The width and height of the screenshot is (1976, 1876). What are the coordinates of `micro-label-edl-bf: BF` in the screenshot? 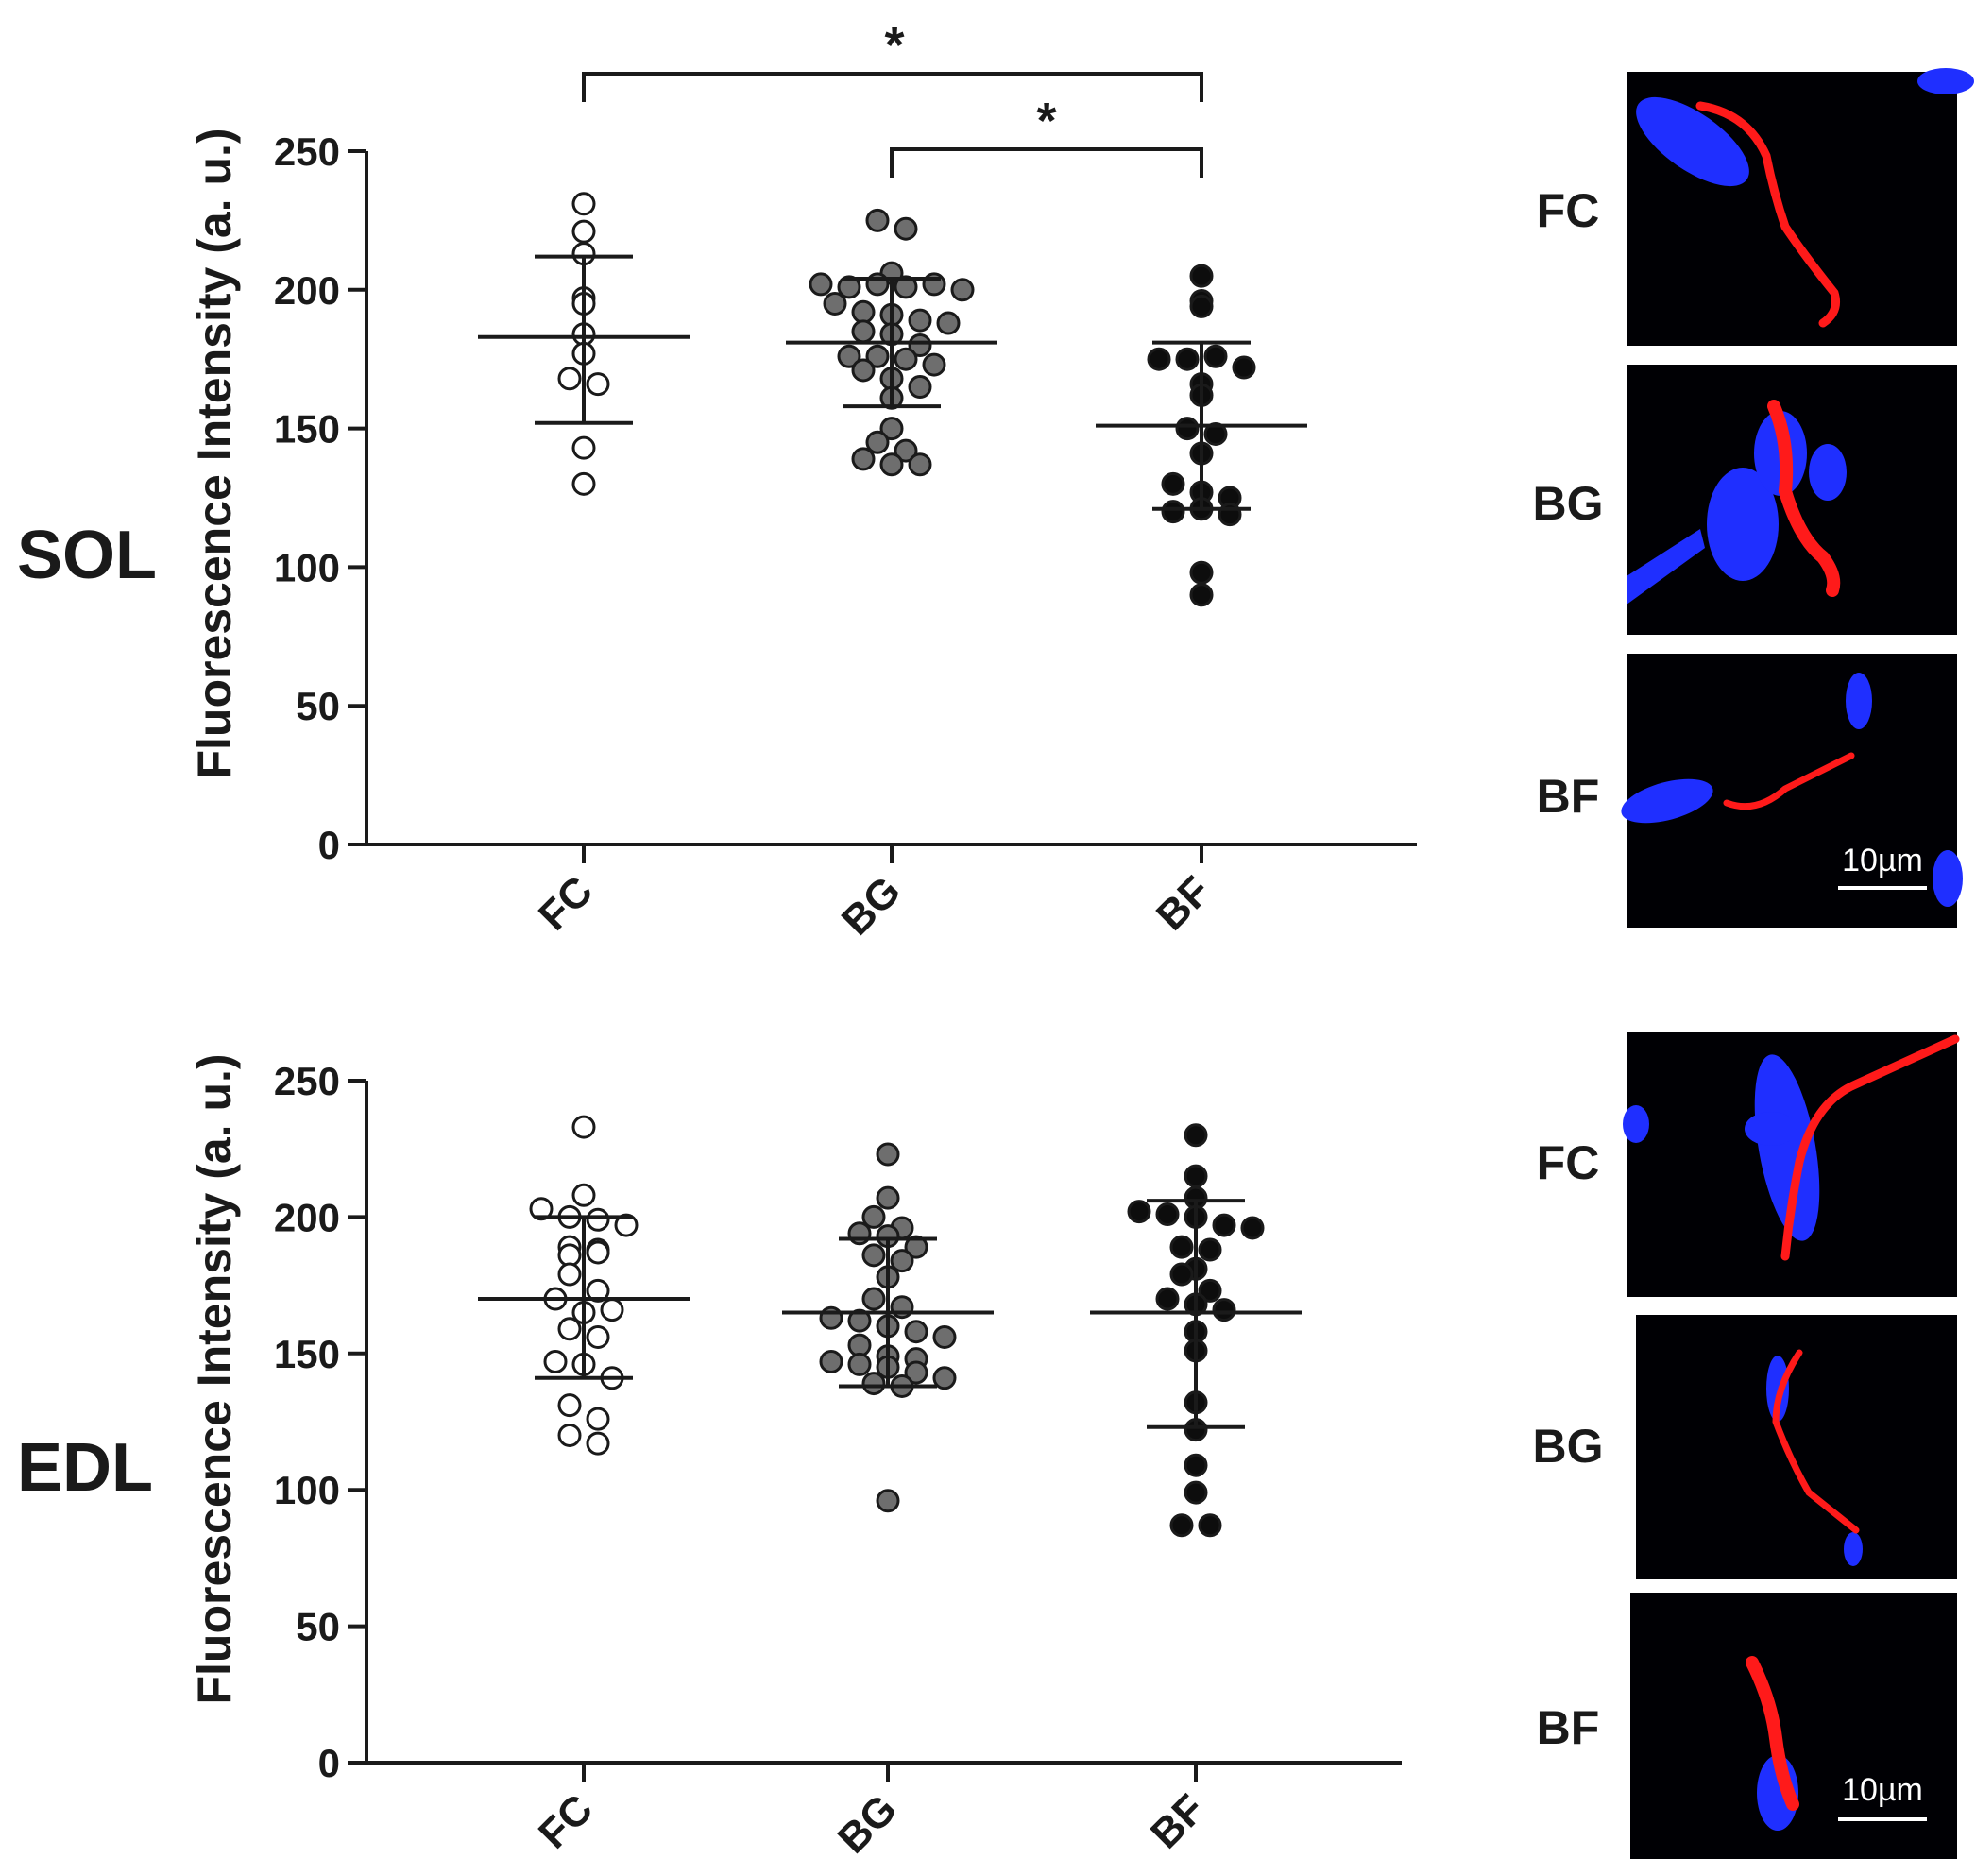 It's located at (1568, 1727).